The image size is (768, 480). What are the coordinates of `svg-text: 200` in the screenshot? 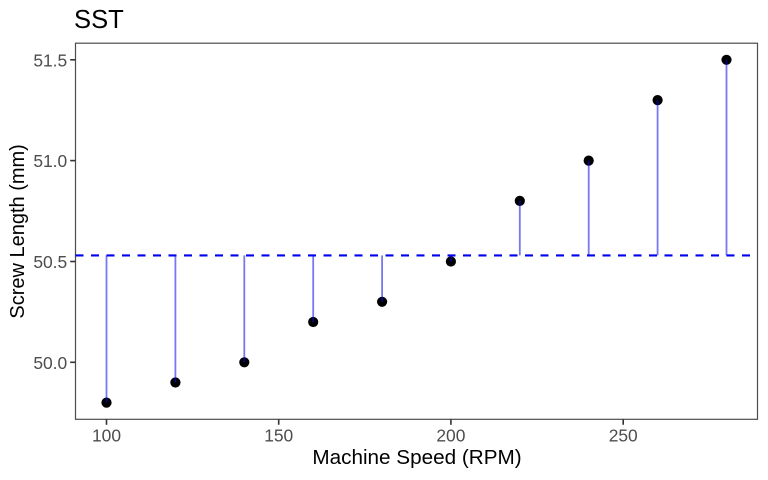 It's located at (450, 435).